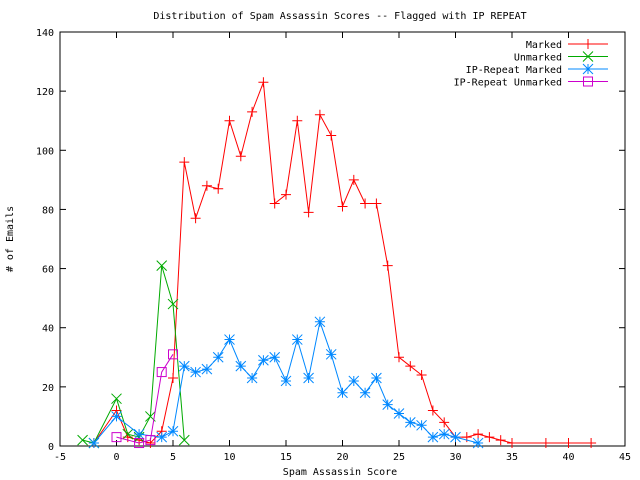 The width and height of the screenshot is (640, 480). What do you see at coordinates (625, 457) in the screenshot?
I see `x-tick-label: 45` at bounding box center [625, 457].